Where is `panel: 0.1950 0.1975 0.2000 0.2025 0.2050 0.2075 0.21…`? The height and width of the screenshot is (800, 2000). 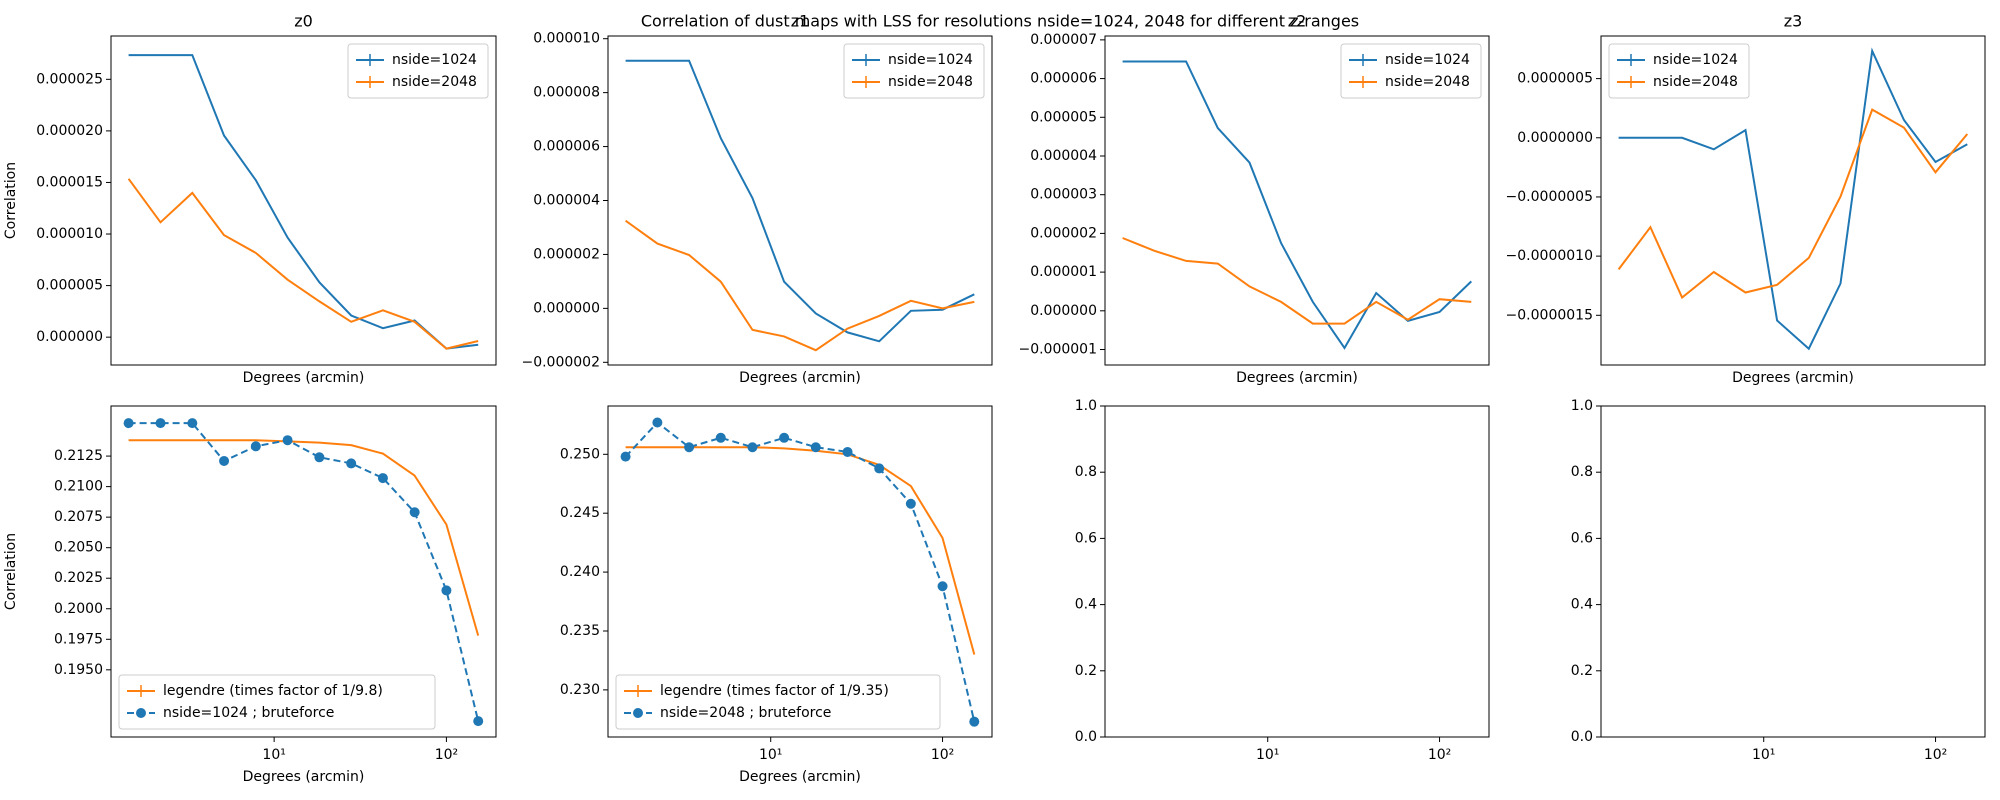 panel: 0.1950 0.1975 0.2000 0.2025 0.2050 0.2075 0.21… is located at coordinates (250, 595).